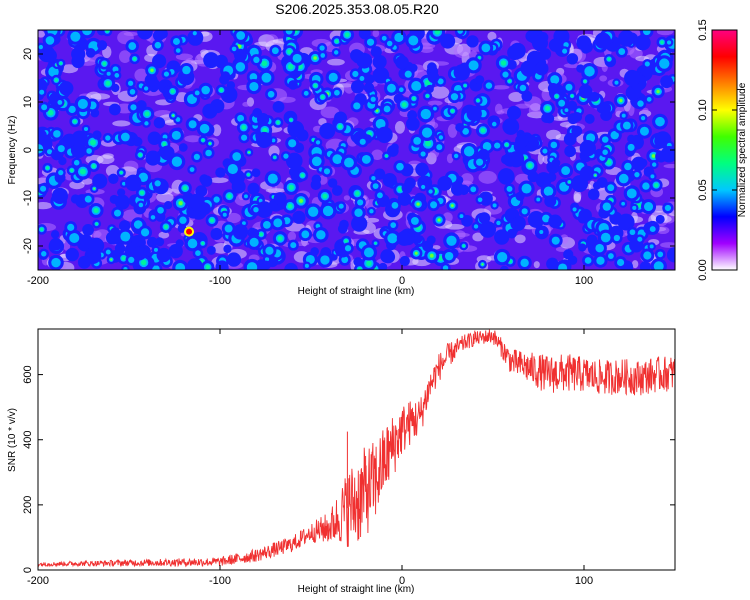 This screenshot has width=750, height=600. I want to click on spectrogram-y-label: Frequency (Hz), so click(12, 150).